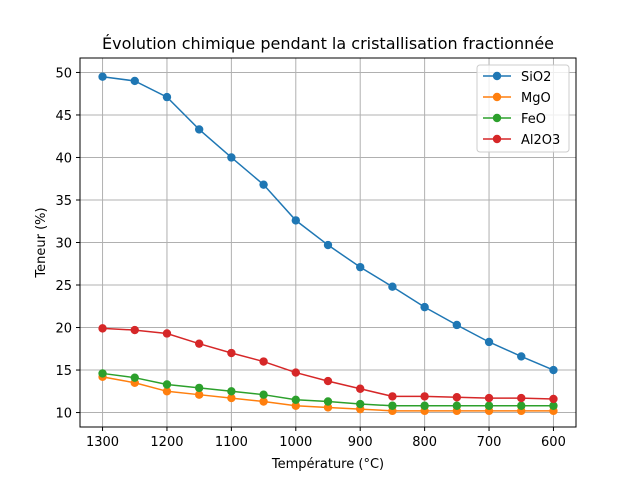 This screenshot has width=640, height=480. What do you see at coordinates (533, 119) in the screenshot?
I see `legend-label-feo: FeO` at bounding box center [533, 119].